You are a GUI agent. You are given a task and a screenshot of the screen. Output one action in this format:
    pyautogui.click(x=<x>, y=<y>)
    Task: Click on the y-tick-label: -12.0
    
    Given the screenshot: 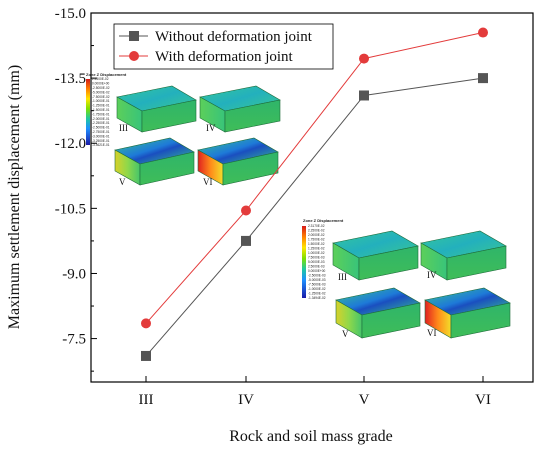 What is the action you would take?
    pyautogui.click(x=70, y=144)
    